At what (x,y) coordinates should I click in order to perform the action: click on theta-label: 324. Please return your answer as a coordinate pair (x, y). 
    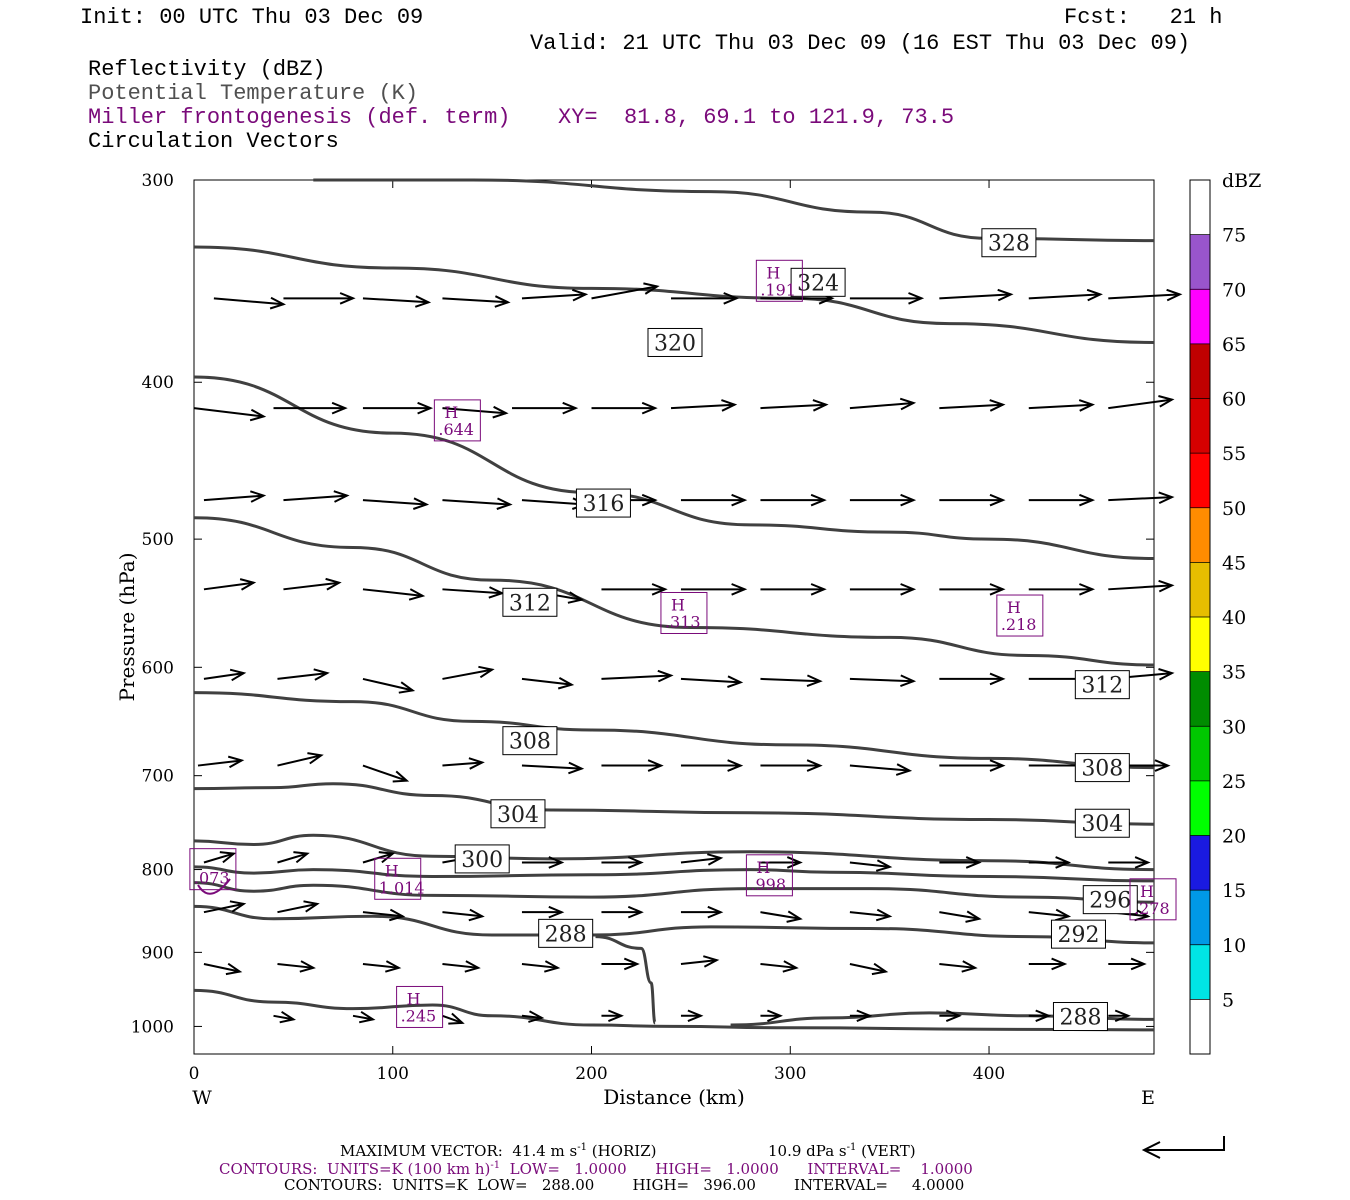
    Looking at the image, I should click on (818, 283).